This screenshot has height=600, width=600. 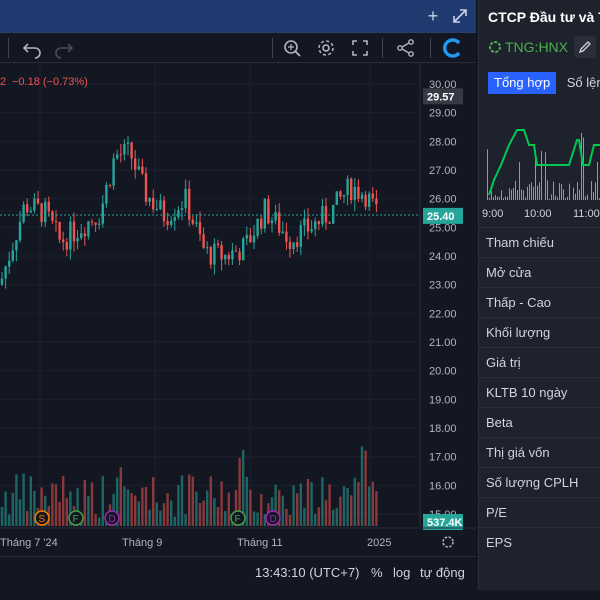 What do you see at coordinates (433, 16) in the screenshot?
I see `plus-icon: +` at bounding box center [433, 16].